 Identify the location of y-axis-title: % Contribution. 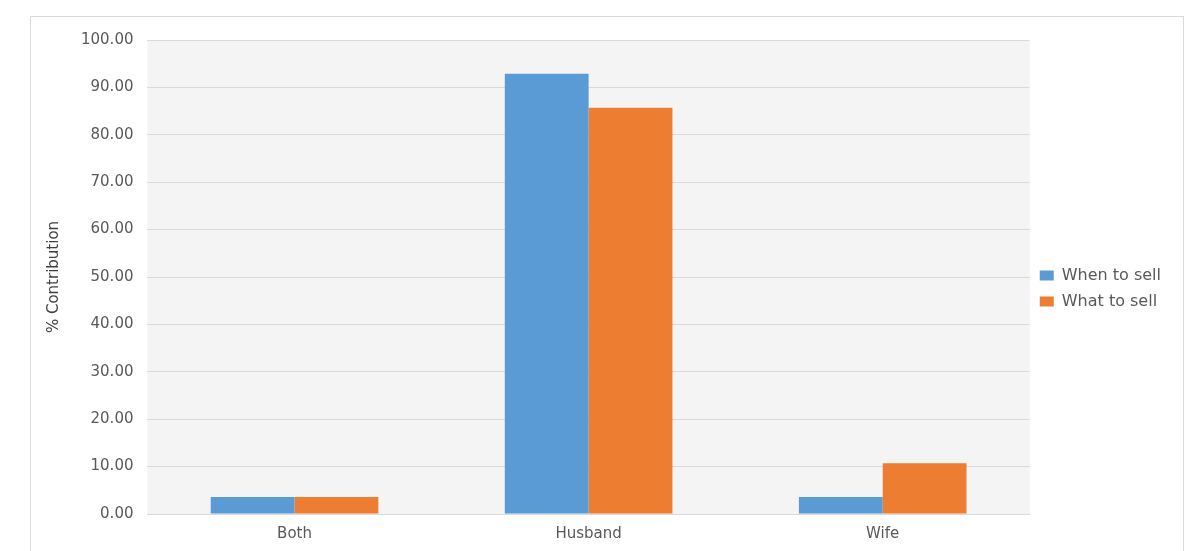
(52, 277).